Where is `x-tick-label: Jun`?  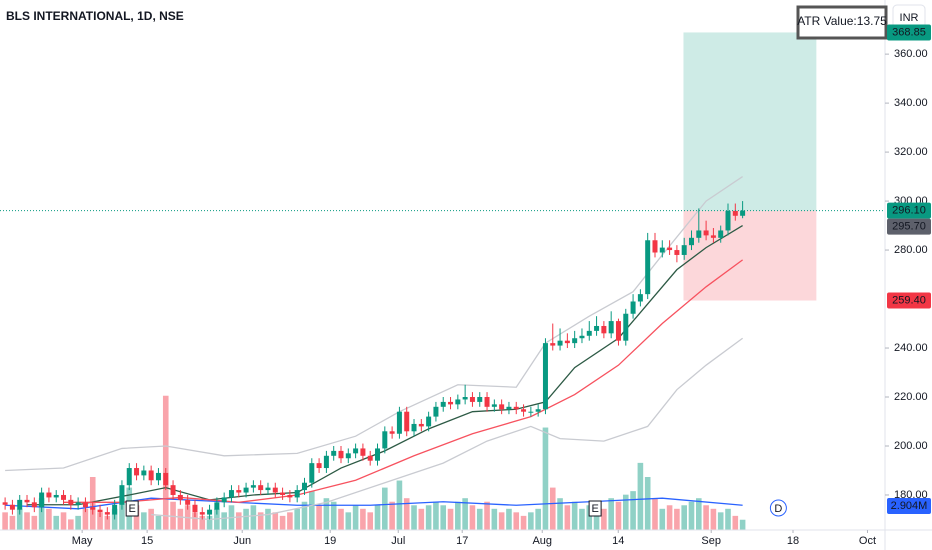
x-tick-label: Jun is located at coordinates (242, 541).